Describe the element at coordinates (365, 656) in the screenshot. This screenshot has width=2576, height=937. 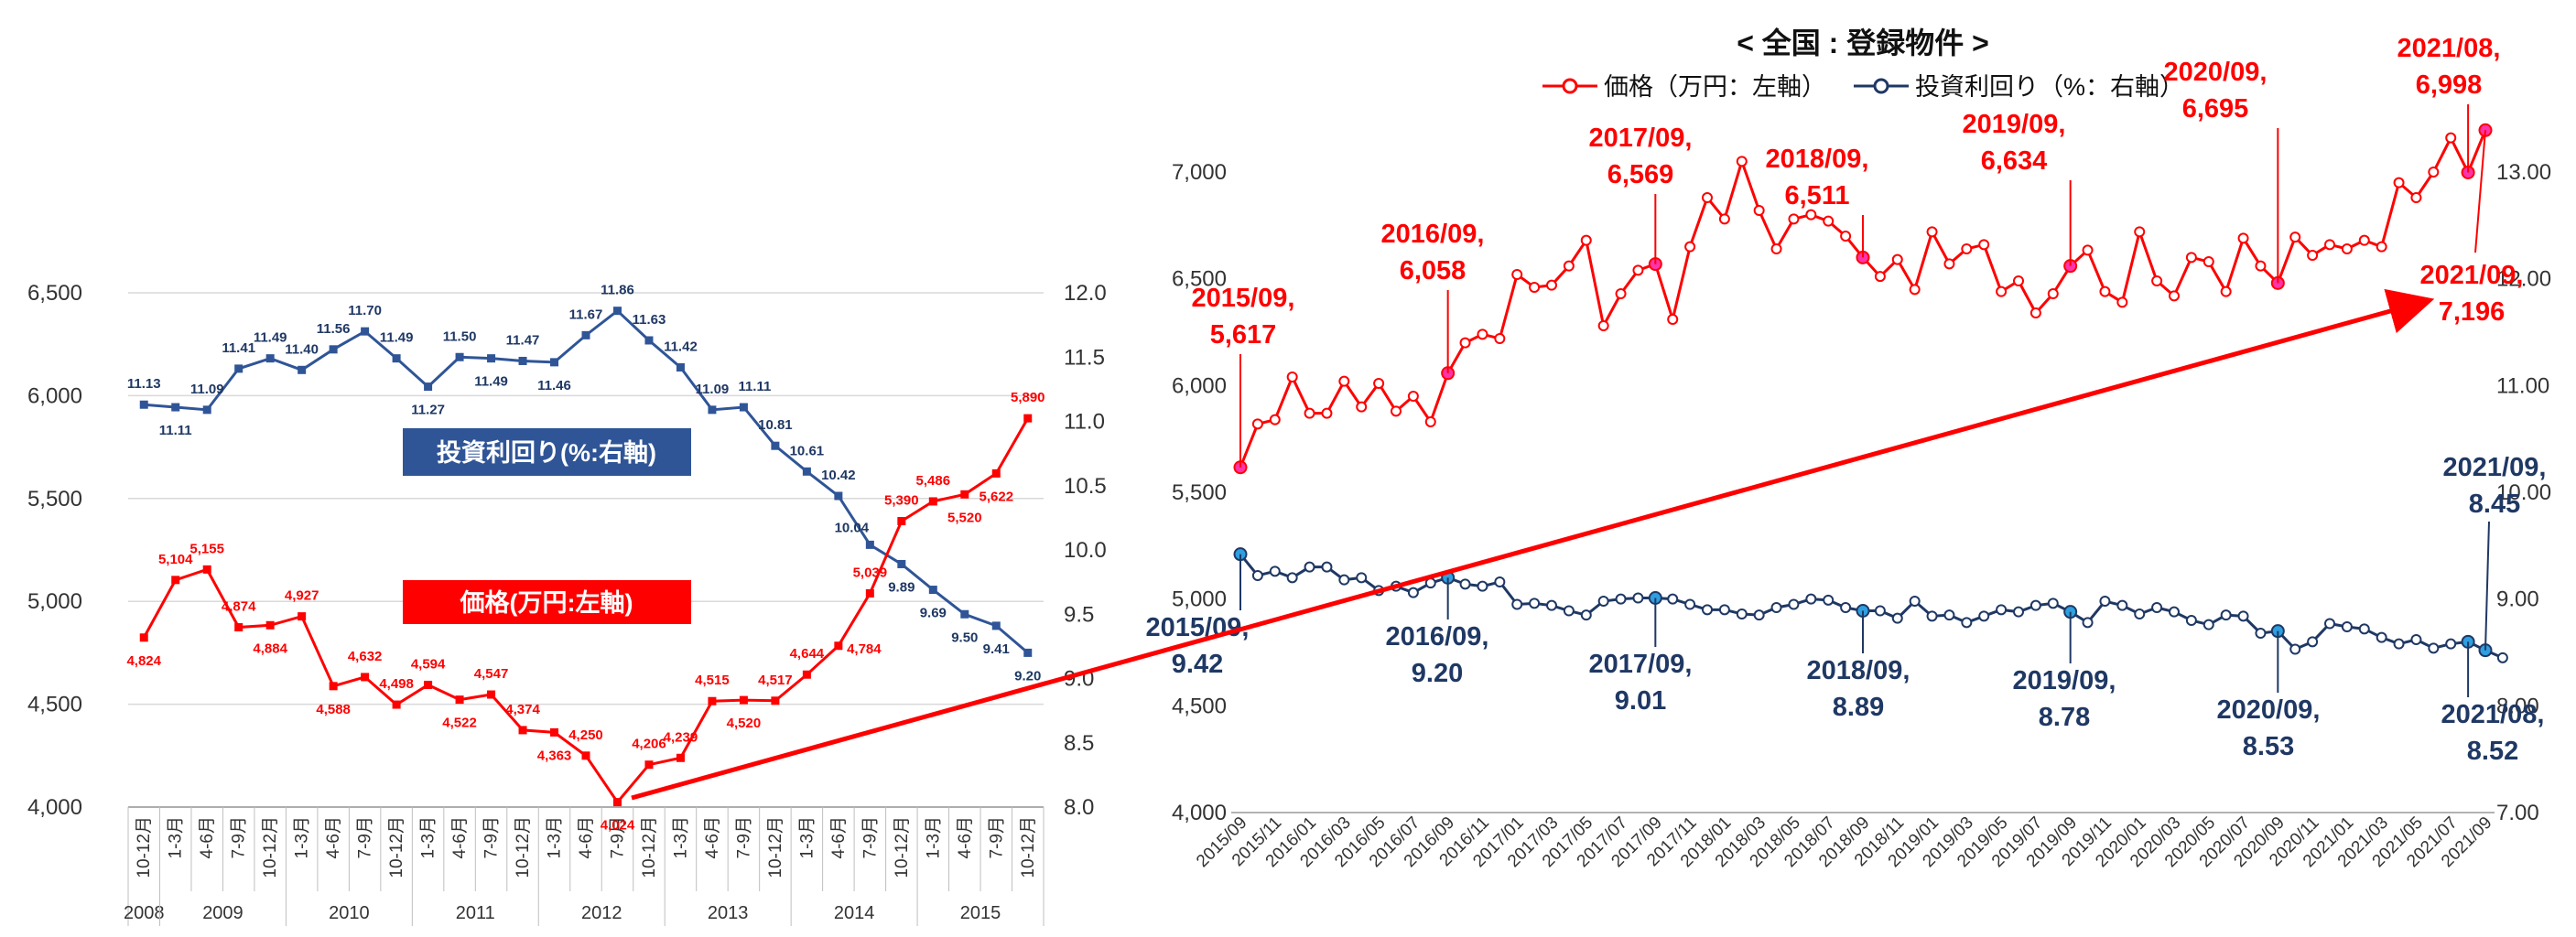
I see `price-data-label: 4,632` at that location.